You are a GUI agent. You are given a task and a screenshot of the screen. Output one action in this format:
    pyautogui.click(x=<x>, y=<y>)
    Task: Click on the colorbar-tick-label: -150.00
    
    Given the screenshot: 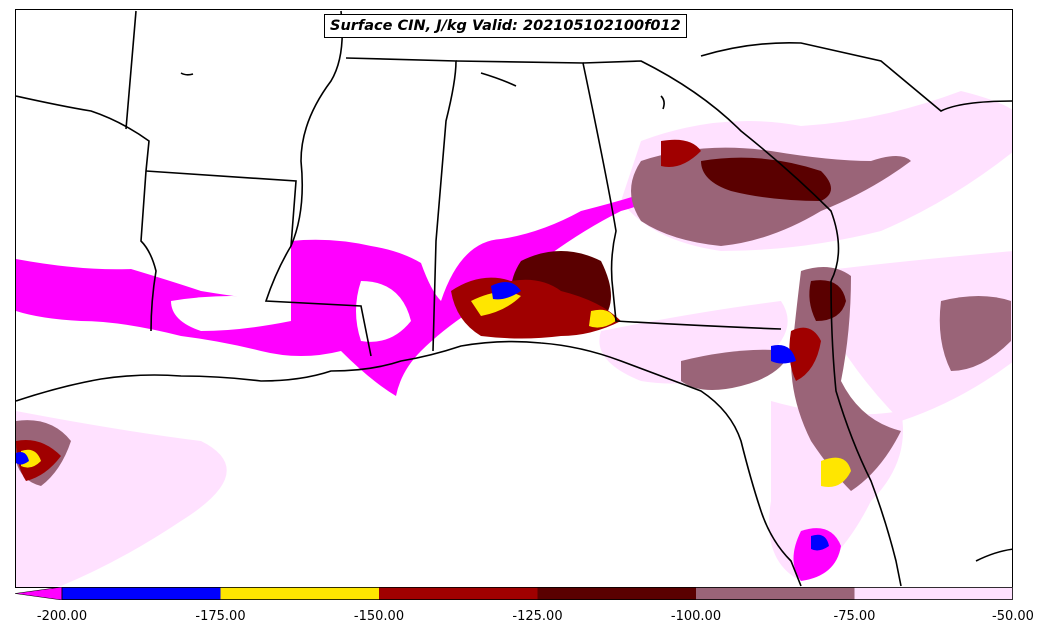 What is the action you would take?
    pyautogui.click(x=379, y=616)
    